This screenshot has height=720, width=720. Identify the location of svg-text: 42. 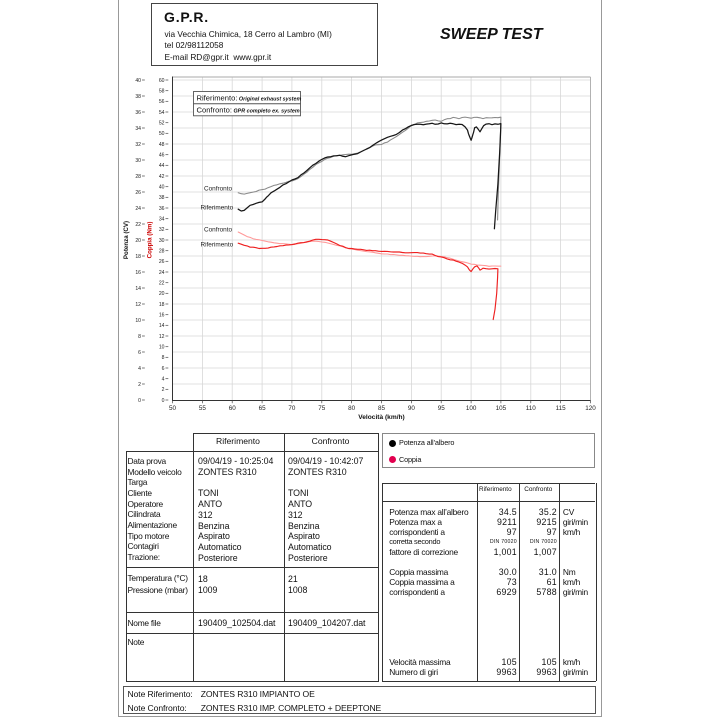
(162, 177).